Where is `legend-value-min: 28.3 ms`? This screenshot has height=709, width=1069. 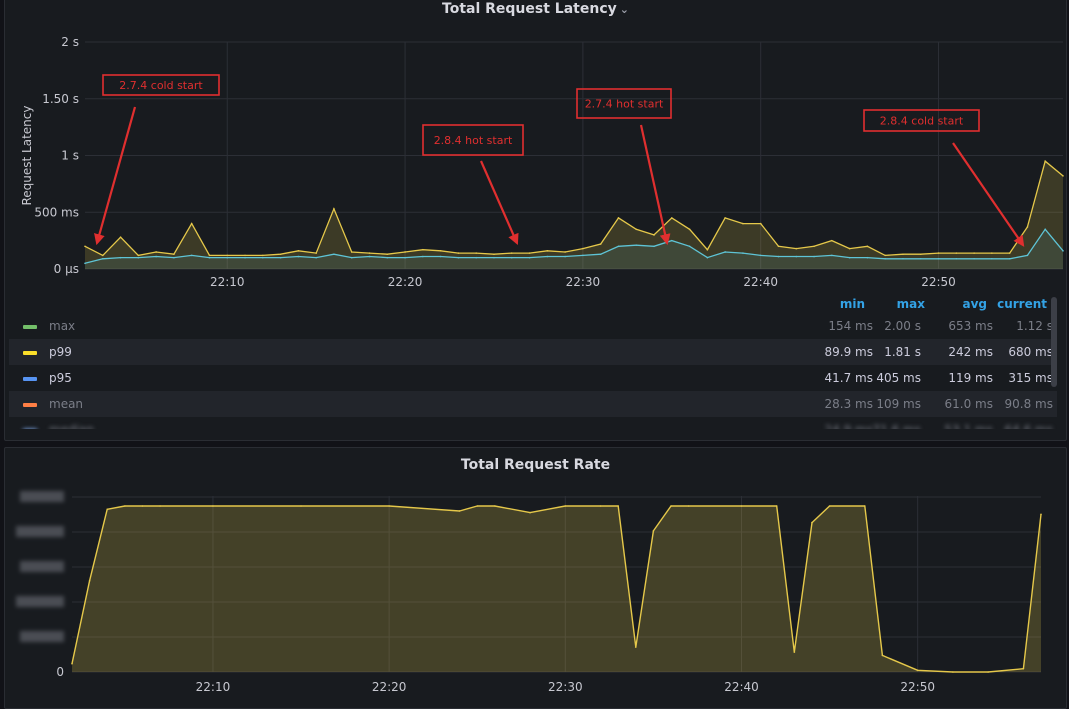
legend-value-min: 28.3 ms is located at coordinates (848, 404).